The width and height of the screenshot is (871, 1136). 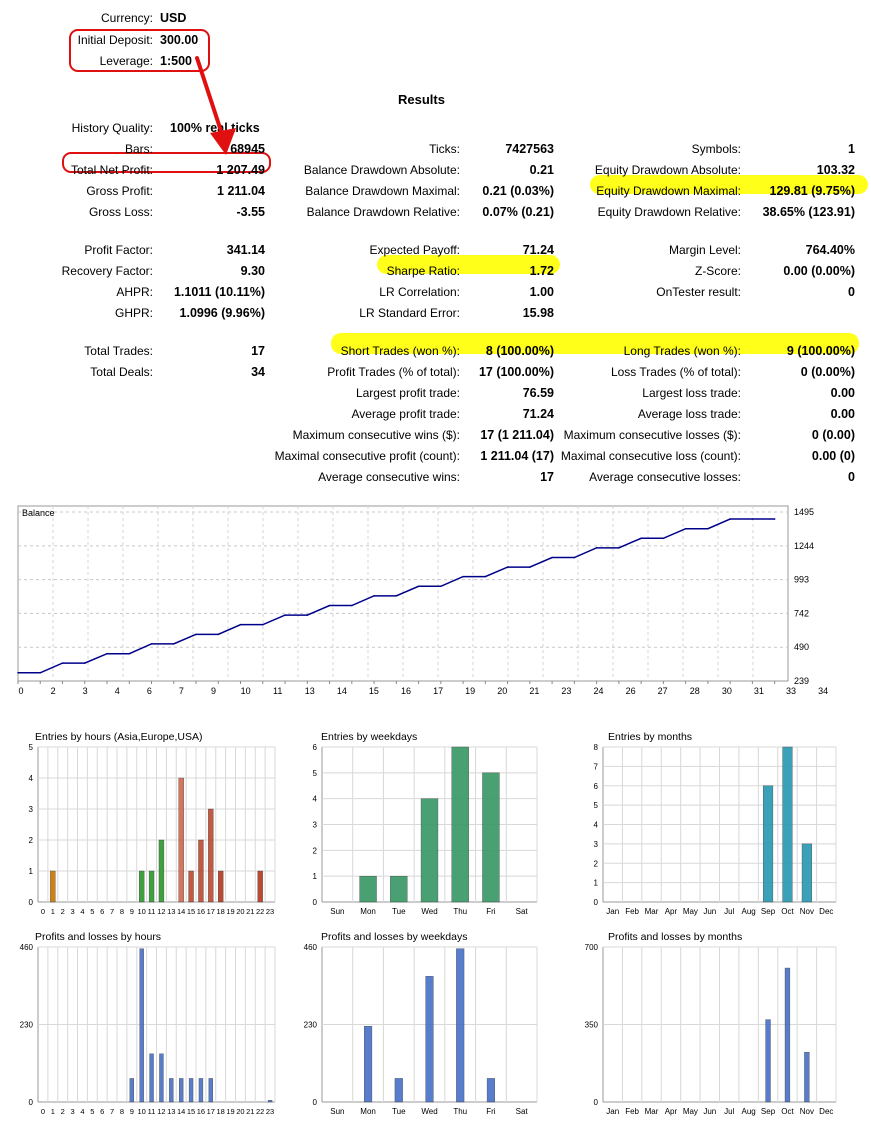 I want to click on balance-x-tick-label: 6, so click(x=149, y=691).